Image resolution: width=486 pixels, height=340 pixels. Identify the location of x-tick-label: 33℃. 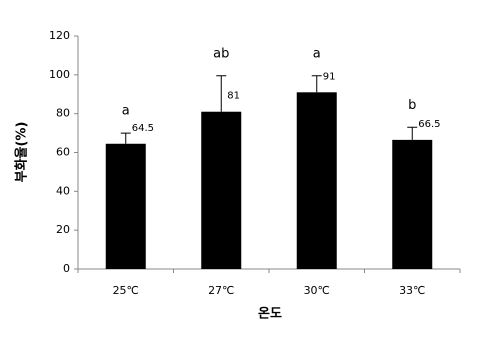
(412, 290).